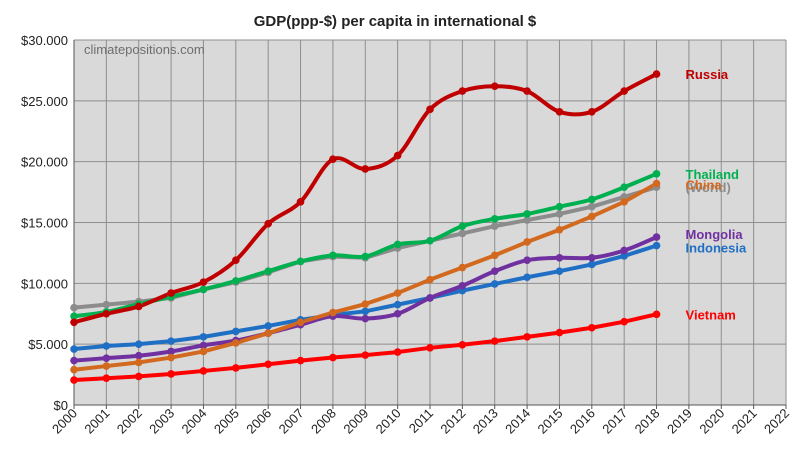  What do you see at coordinates (61, 405) in the screenshot?
I see `y-tick-label: $0` at bounding box center [61, 405].